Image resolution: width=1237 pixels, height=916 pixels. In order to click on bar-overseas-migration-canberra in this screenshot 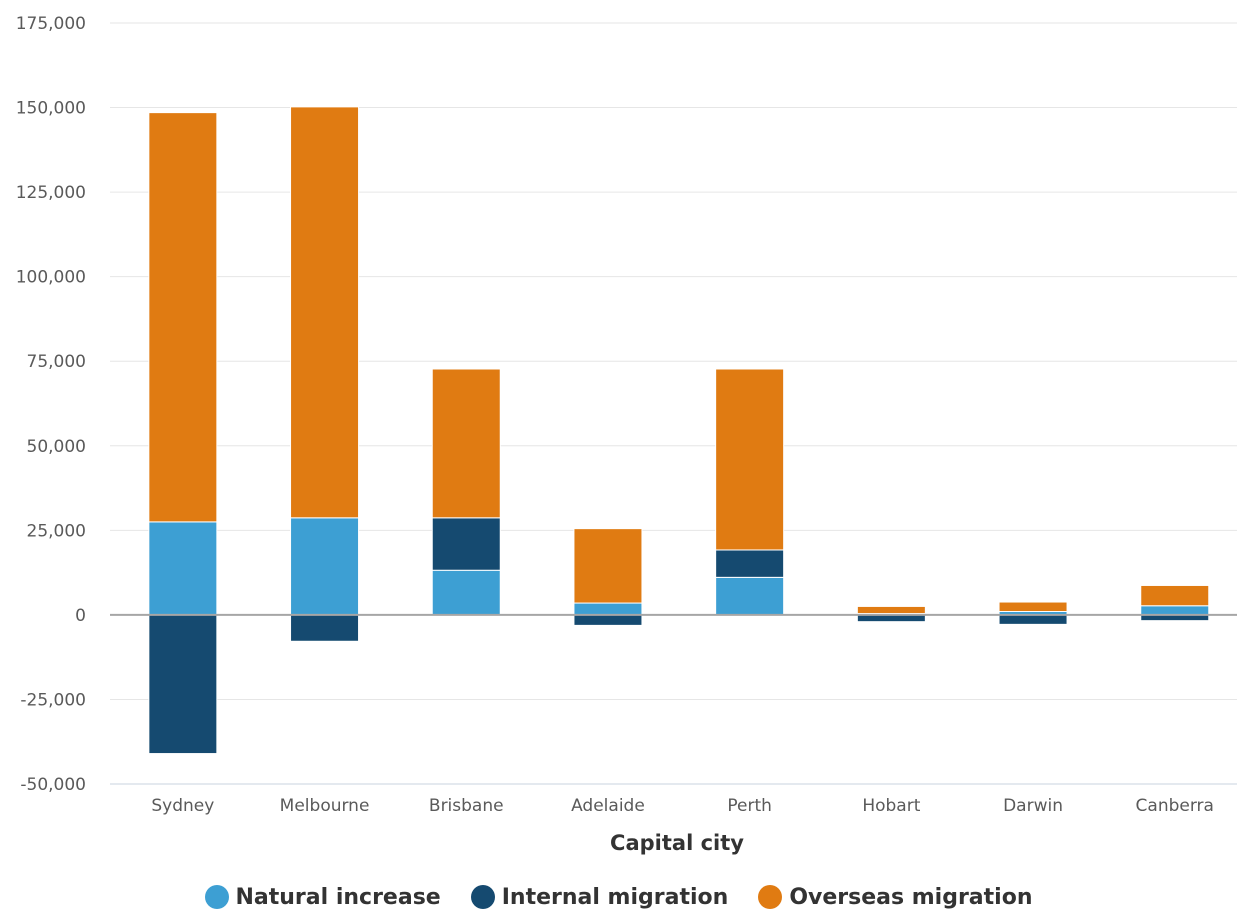, I will do `click(1175, 595)`.